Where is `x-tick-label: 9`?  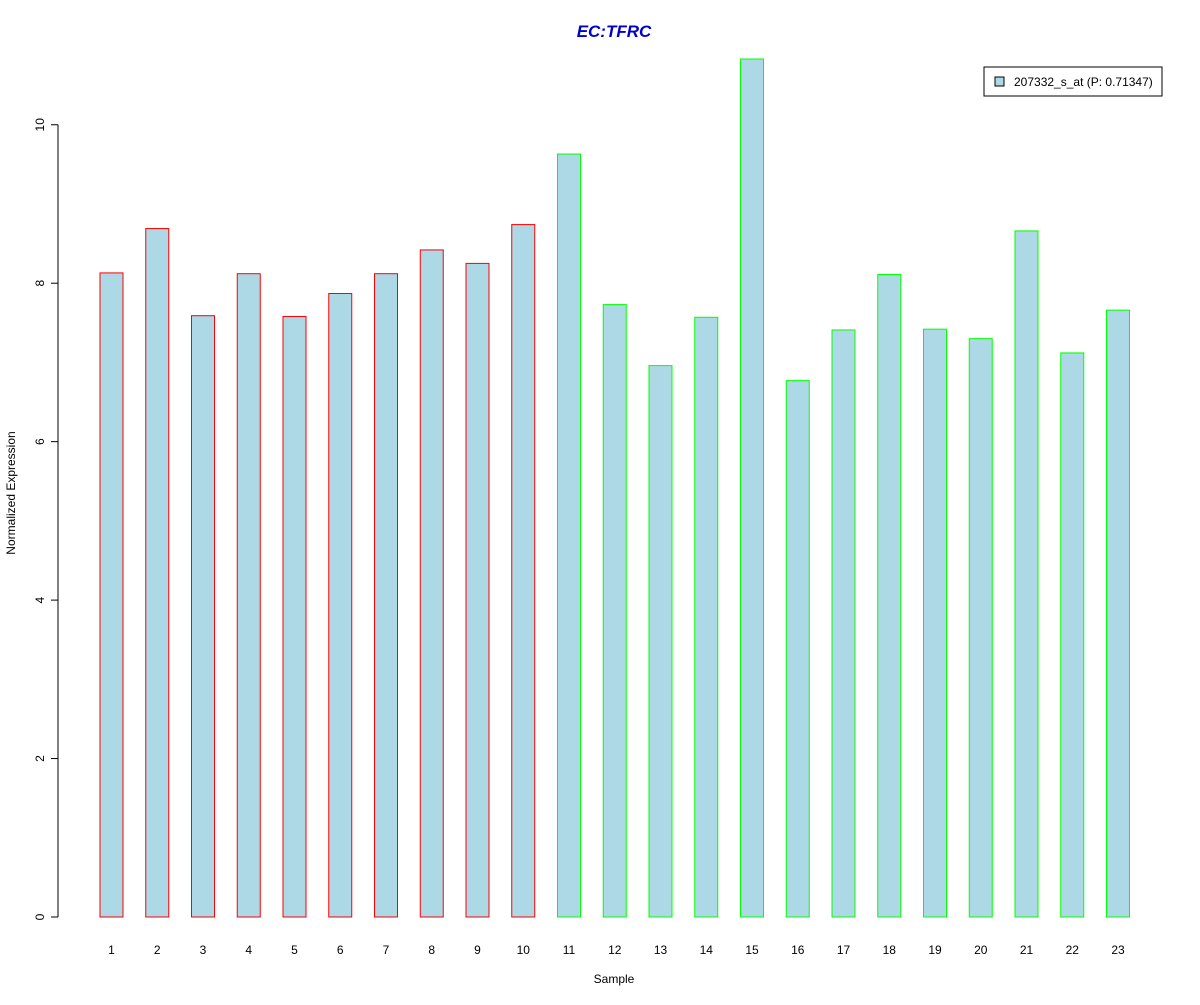 x-tick-label: 9 is located at coordinates (477, 950).